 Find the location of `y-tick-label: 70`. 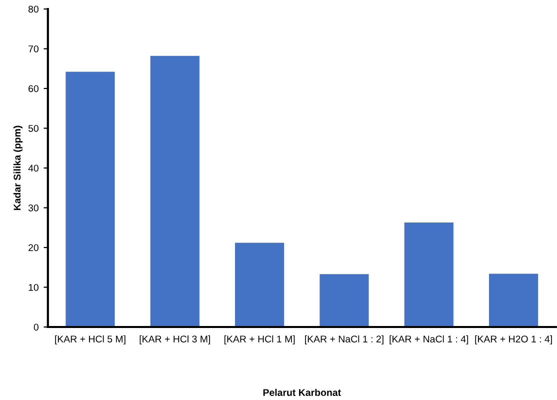

y-tick-label: 70 is located at coordinates (33, 48).